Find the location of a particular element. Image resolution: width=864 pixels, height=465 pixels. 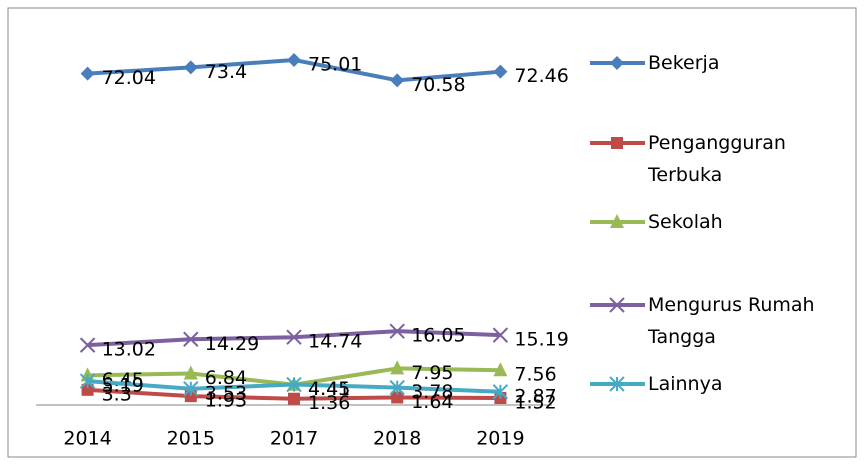

legend-label: Pengangguran Terbuka is located at coordinates (717, 159).